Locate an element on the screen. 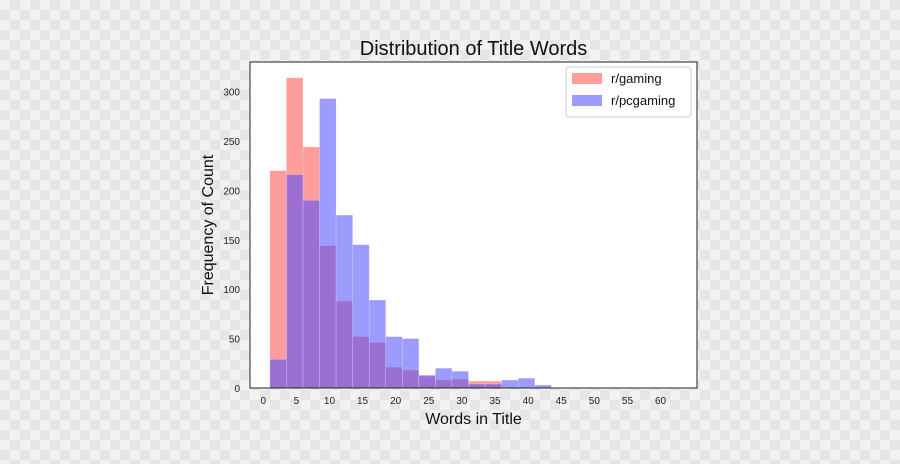  x-tick-label: 60 is located at coordinates (661, 401).